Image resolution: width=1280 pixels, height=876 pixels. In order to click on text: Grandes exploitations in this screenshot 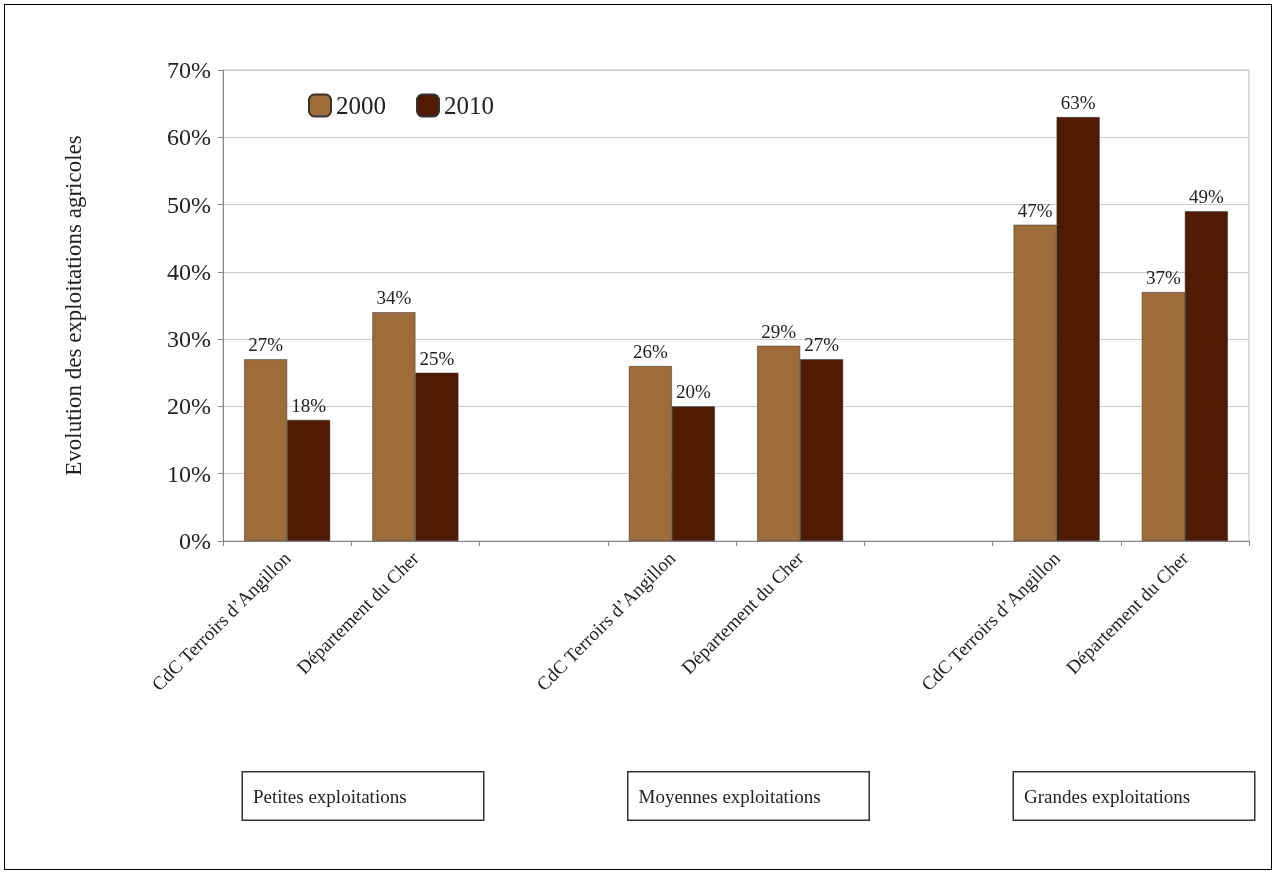, I will do `click(1107, 796)`.